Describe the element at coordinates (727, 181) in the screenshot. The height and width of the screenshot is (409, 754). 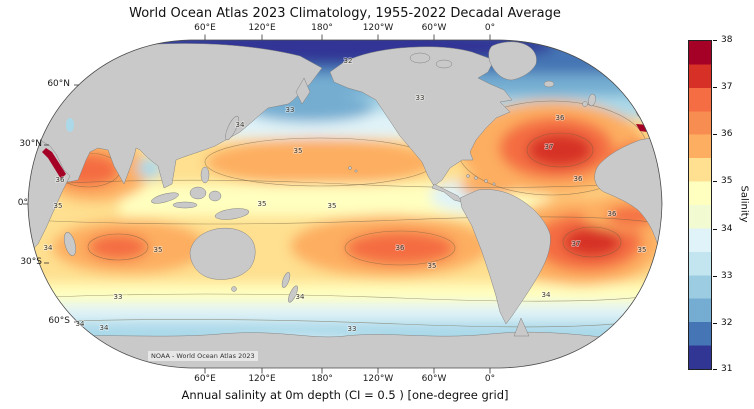
I see `colorbar-tick-label-35: 35` at that location.